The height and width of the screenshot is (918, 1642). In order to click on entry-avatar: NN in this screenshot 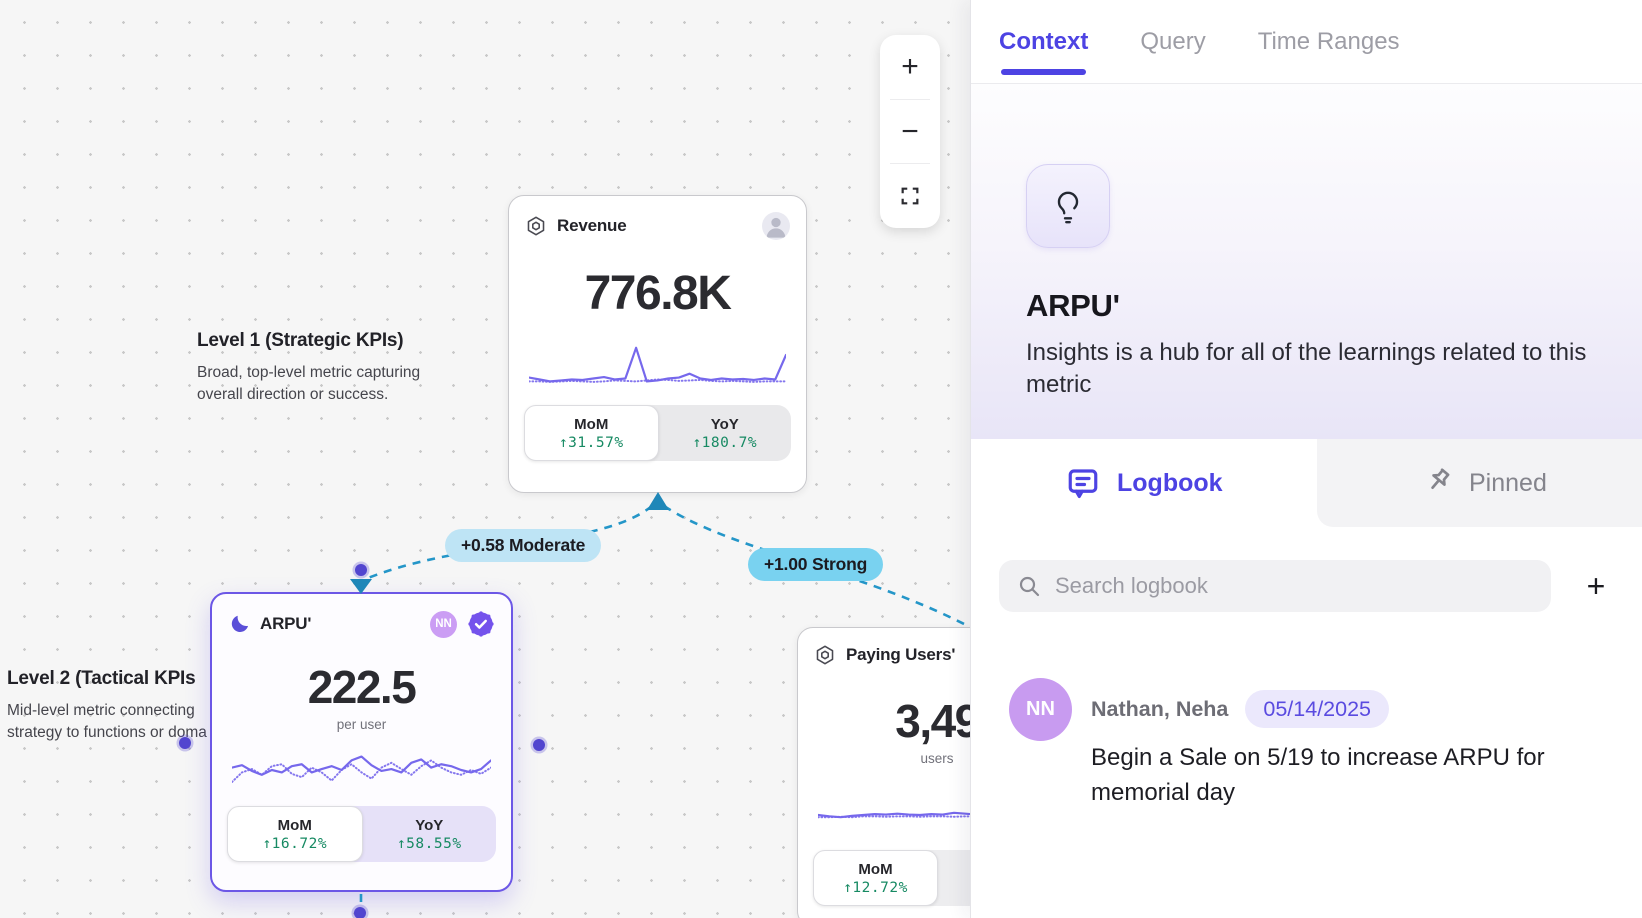, I will do `click(1040, 709)`.